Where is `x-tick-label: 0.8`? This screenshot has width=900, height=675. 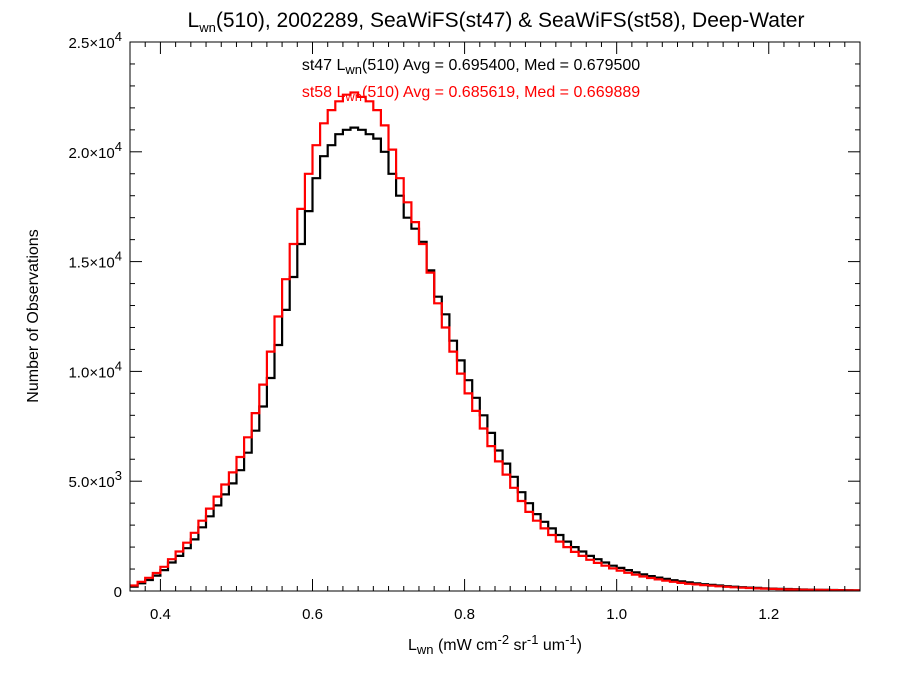
x-tick-label: 0.8 is located at coordinates (464, 614).